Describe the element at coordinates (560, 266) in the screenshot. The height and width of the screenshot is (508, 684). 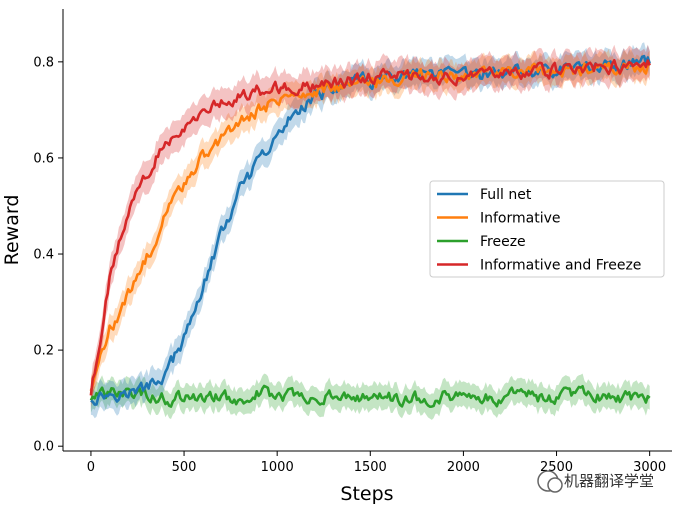
I see `legend-label: Informative and Freeze` at that location.